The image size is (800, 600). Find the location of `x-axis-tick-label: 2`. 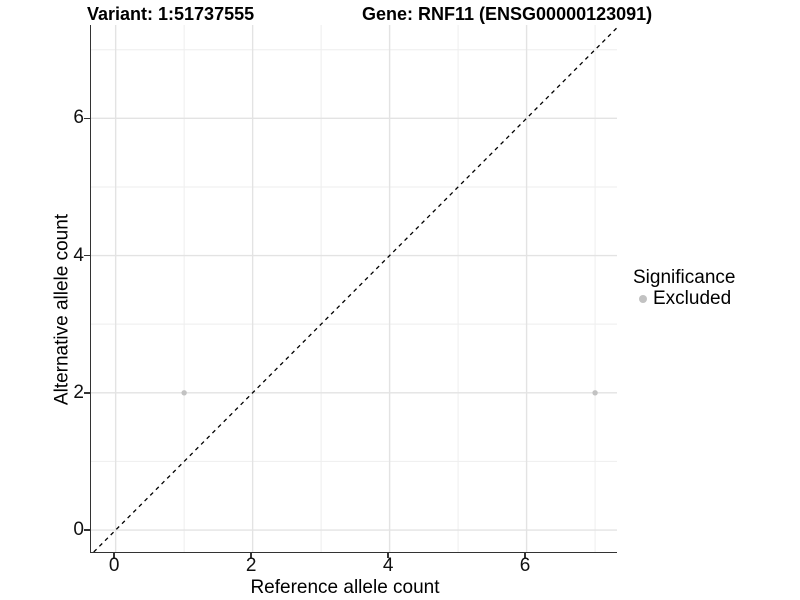

x-axis-tick-label: 2 is located at coordinates (251, 565).